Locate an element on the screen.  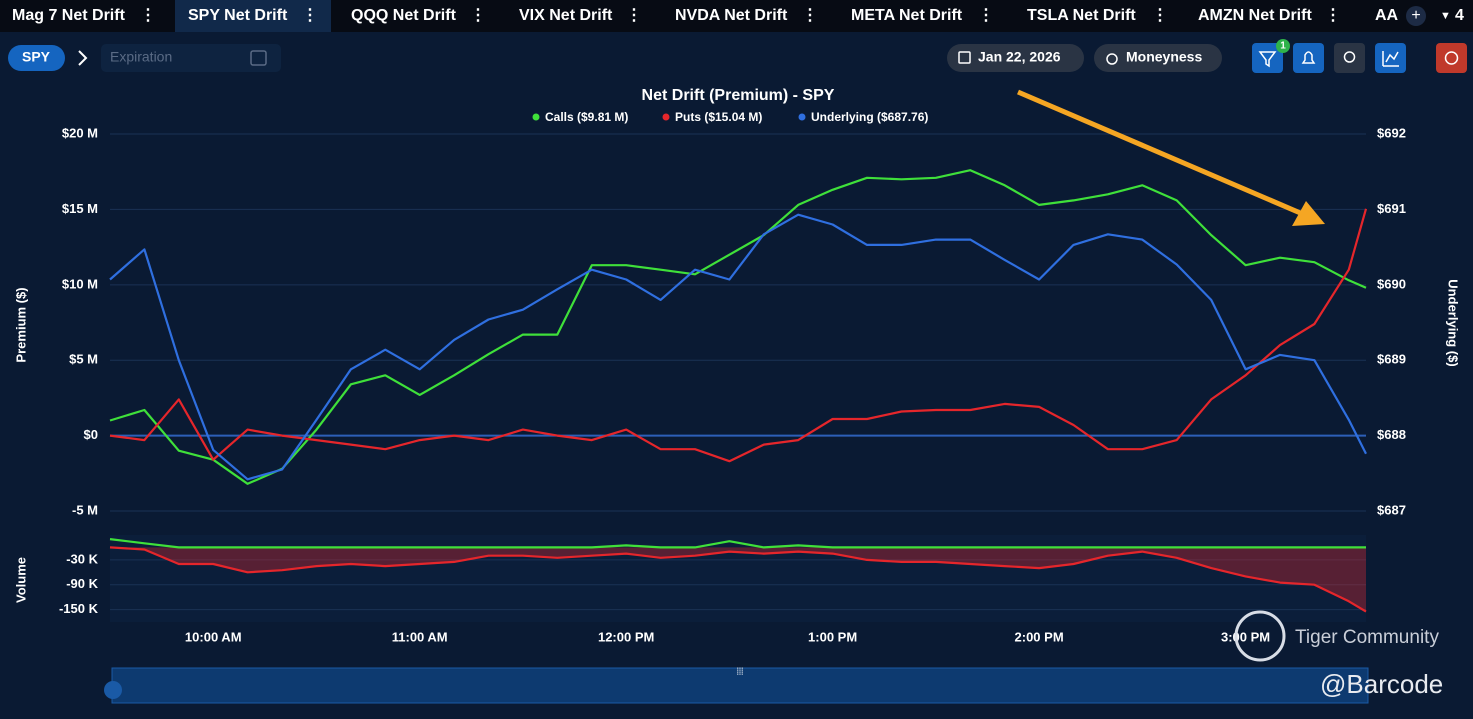
legend-label: Puts ($15.04 M) is located at coordinates (718, 117).